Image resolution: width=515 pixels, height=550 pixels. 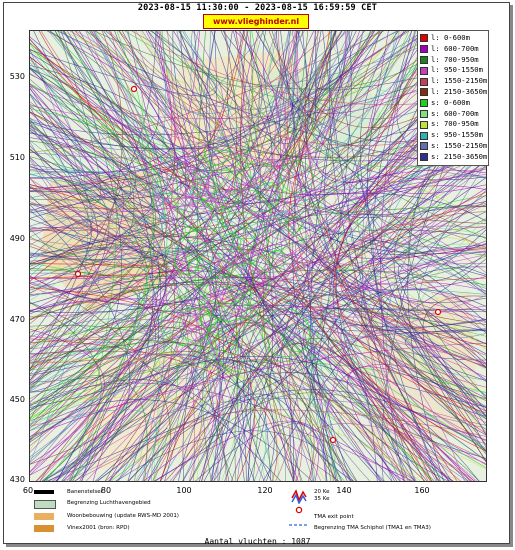 I want to click on legend-label: l: 700-950m, so click(x=455, y=59).